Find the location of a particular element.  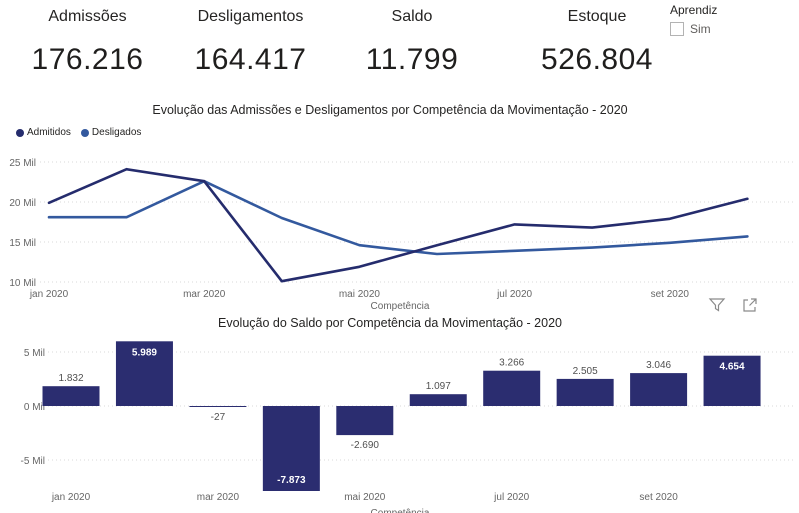

y-tick-label: 5 Mil is located at coordinates (34, 353).